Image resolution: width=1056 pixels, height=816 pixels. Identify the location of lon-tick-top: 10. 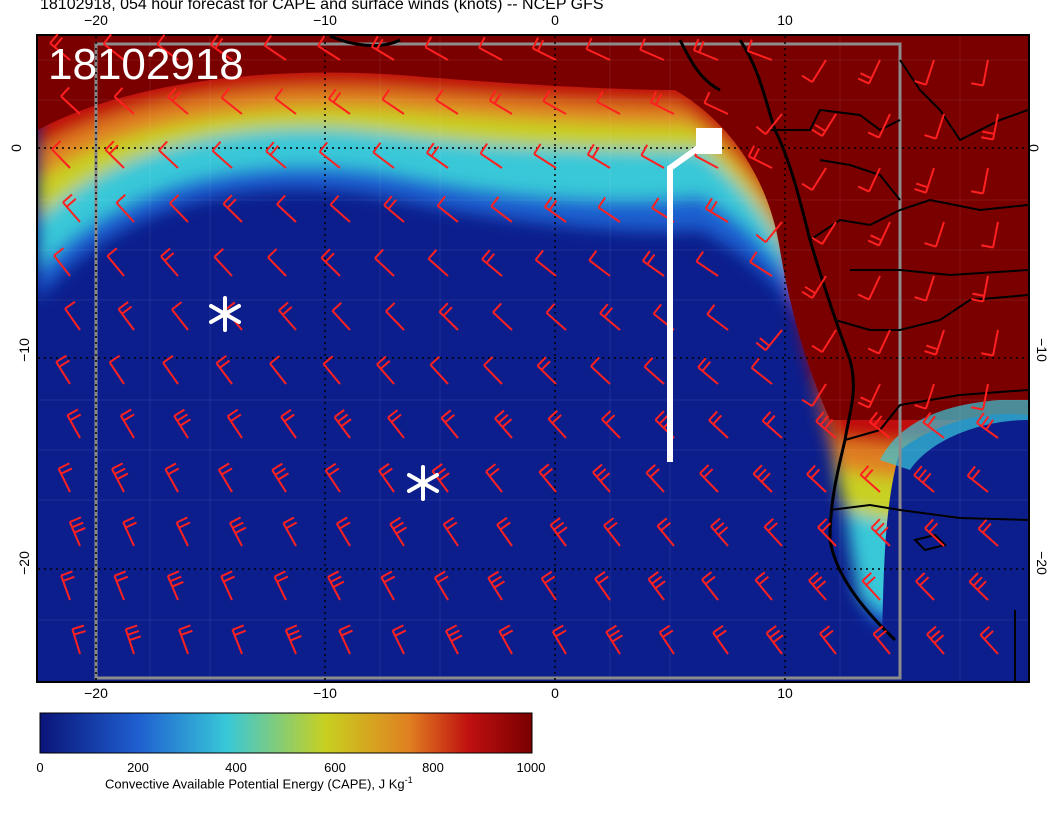
(785, 20).